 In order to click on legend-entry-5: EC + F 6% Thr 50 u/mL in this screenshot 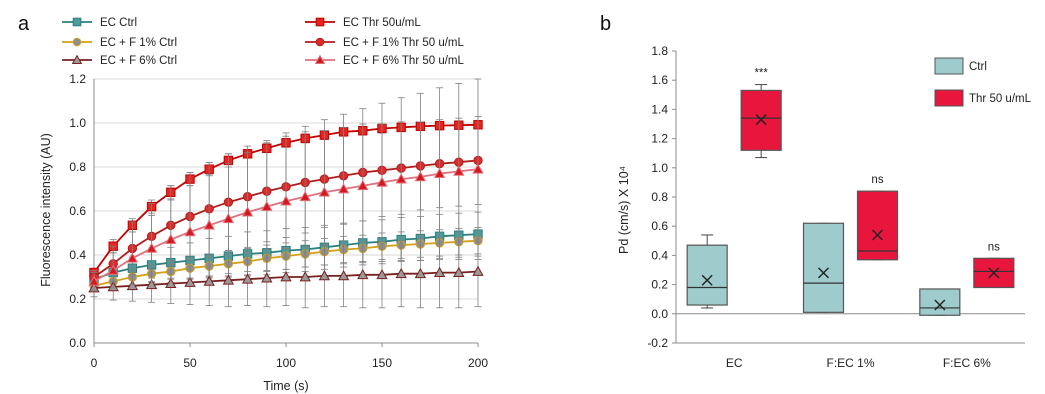, I will do `click(385, 60)`.